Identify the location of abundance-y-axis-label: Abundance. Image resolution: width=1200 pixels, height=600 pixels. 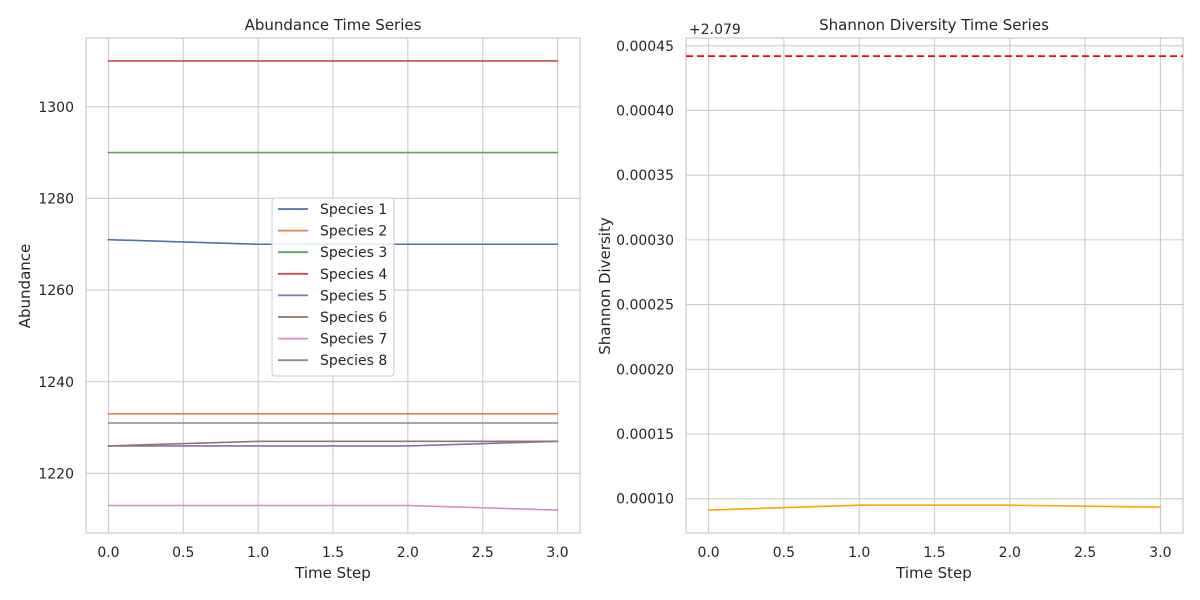
(25, 286).